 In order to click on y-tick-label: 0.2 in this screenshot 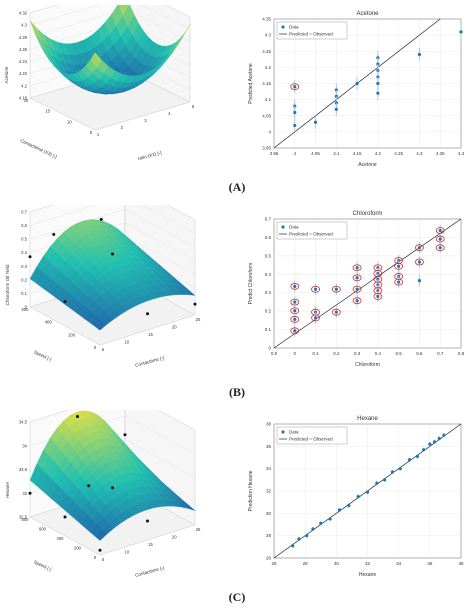, I will do `click(268, 311)`.